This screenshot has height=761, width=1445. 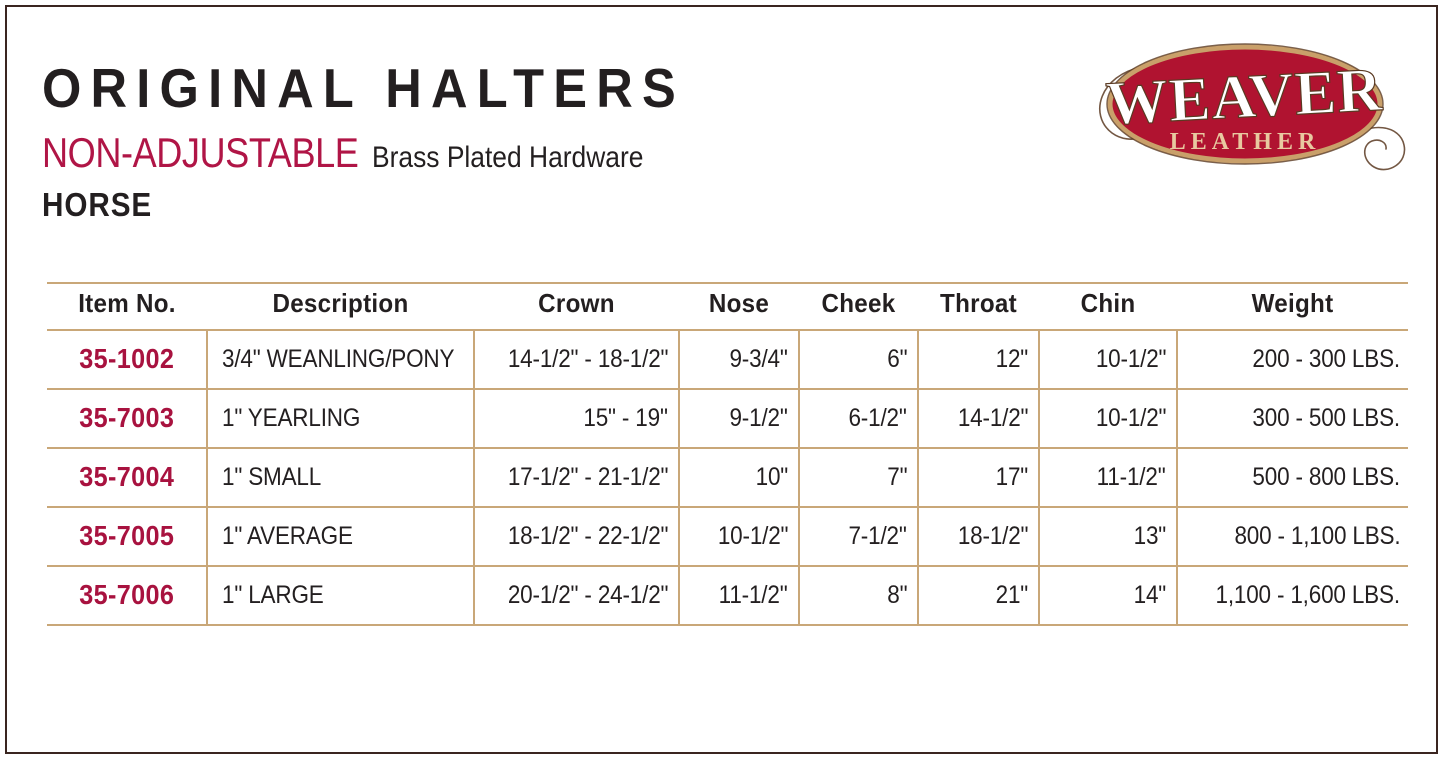 What do you see at coordinates (758, 417) in the screenshot?
I see `nose-text: 9-1/2"` at bounding box center [758, 417].